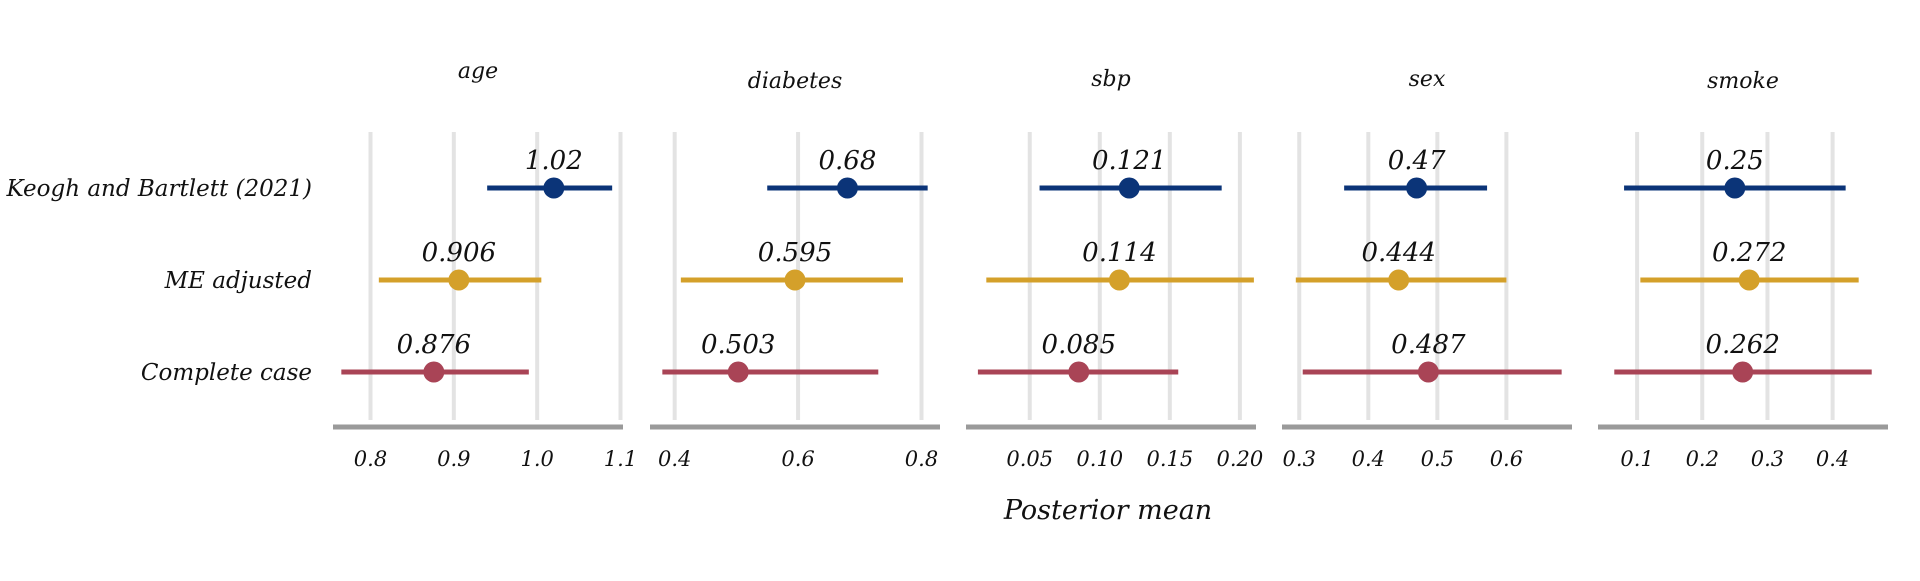 The image size is (1920, 581). I want to click on x-tick-label: 0.1, so click(1636, 459).